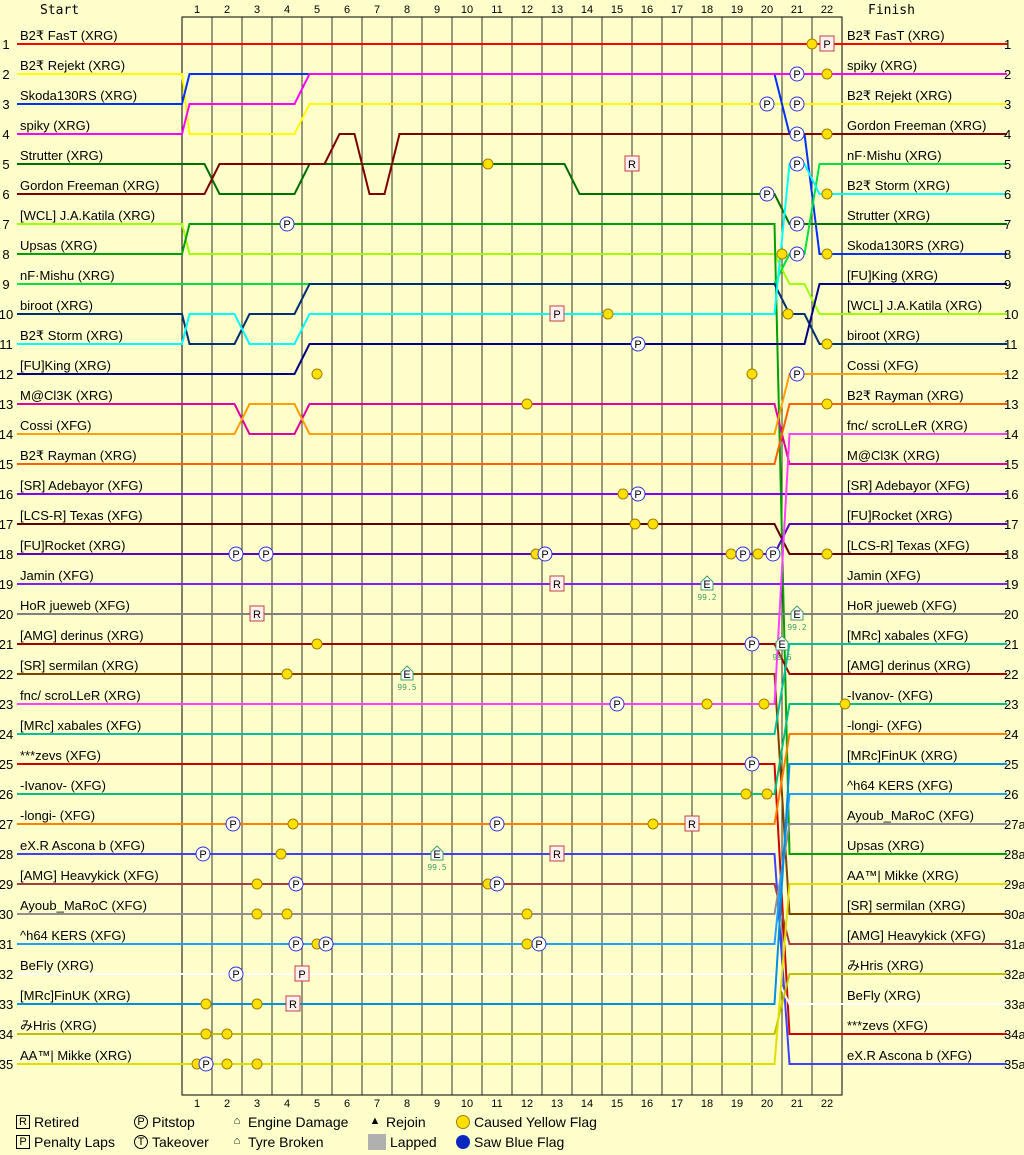 Image resolution: width=1024 pixels, height=1155 pixels. I want to click on finish-driver-label: ^h64 KERS (XFG), so click(900, 785).